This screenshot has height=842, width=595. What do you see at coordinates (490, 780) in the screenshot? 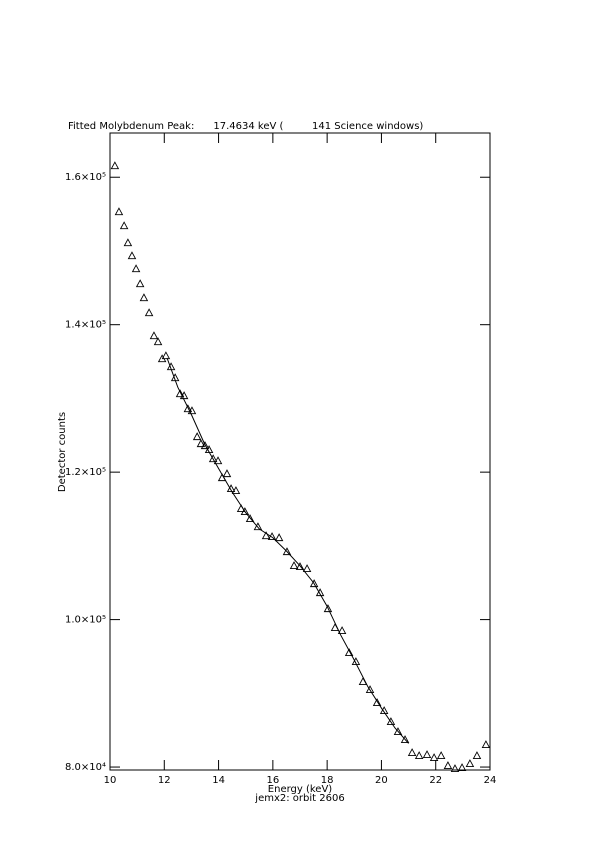
I see `x-tick-label: 24` at bounding box center [490, 780].